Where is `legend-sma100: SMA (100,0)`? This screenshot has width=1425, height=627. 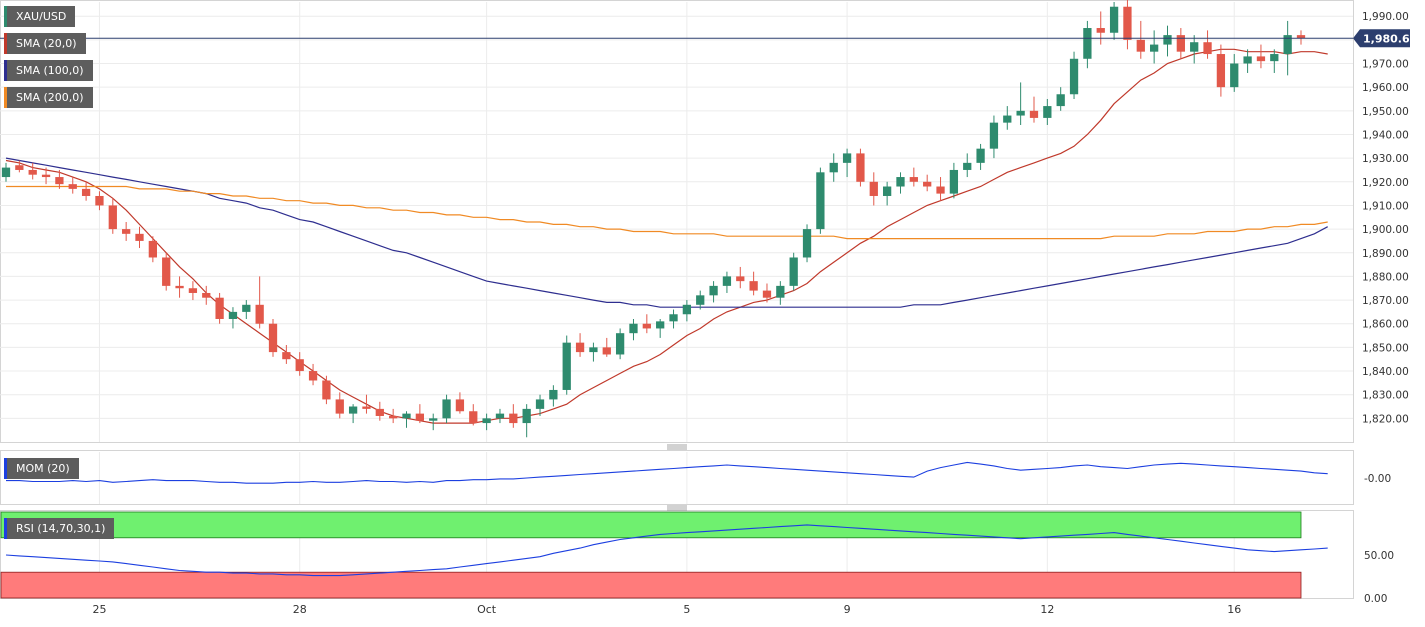
legend-sma100: SMA (100,0) is located at coordinates (48, 70).